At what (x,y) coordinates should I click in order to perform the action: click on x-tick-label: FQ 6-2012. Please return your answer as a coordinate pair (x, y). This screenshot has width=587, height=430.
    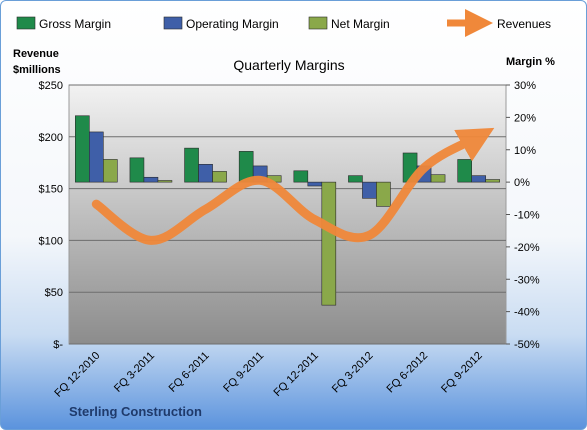
    Looking at the image, I should click on (408, 373).